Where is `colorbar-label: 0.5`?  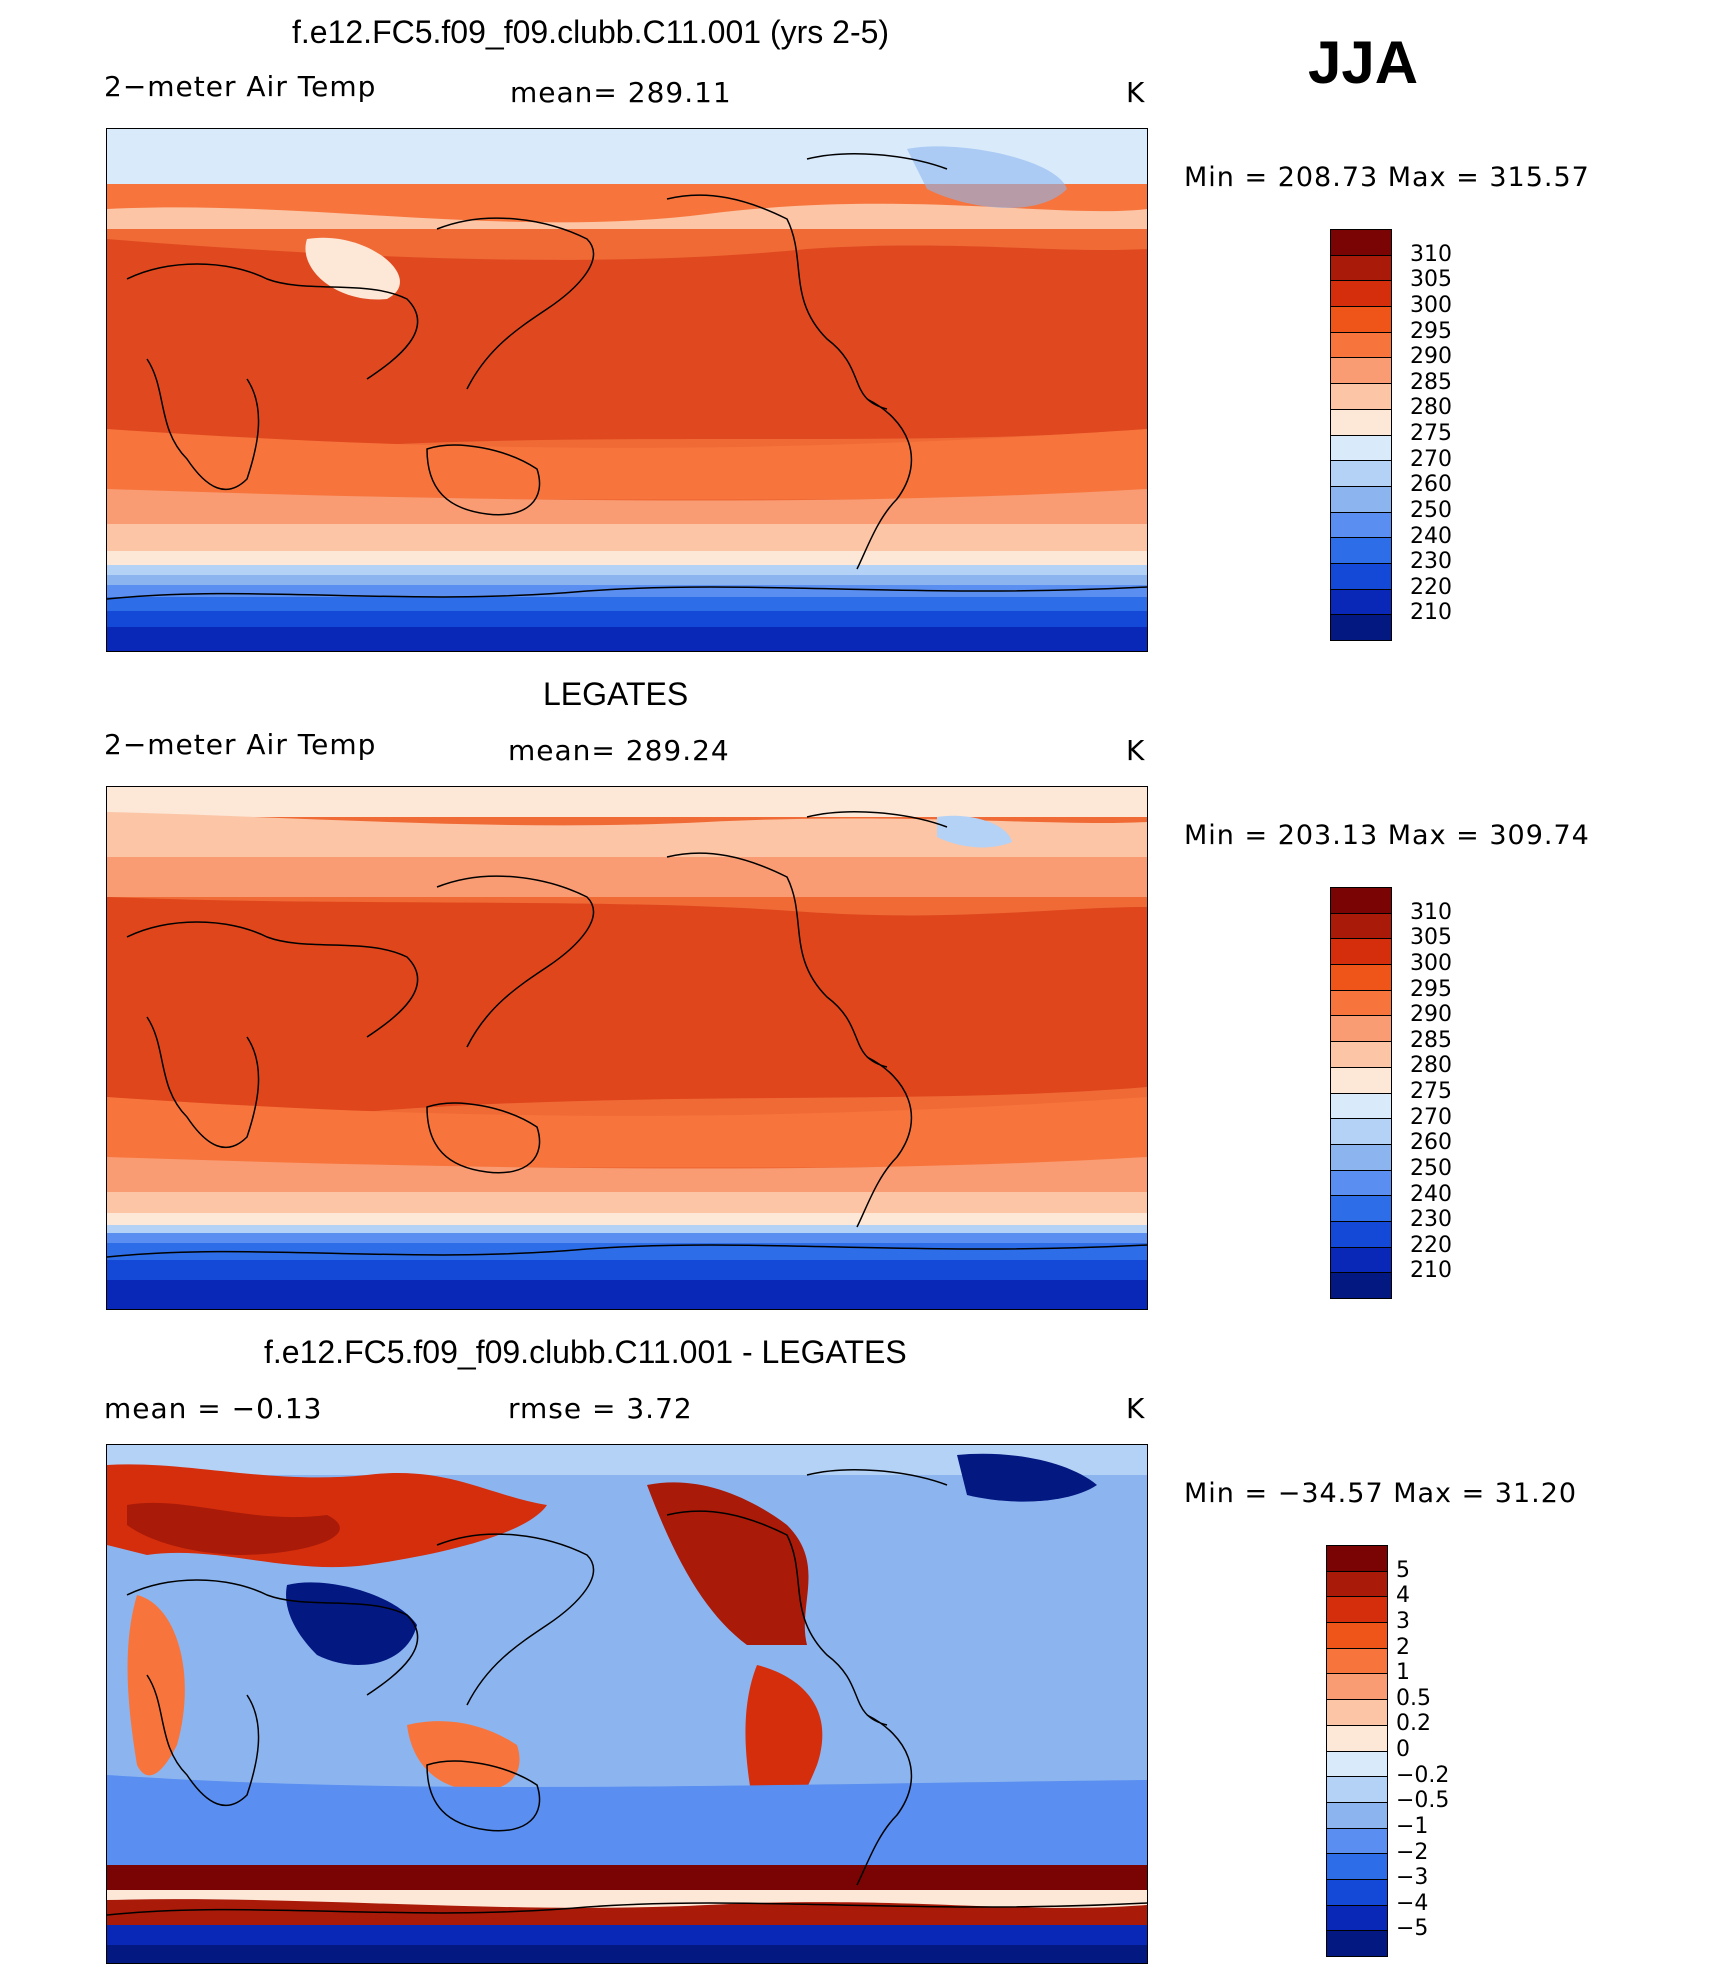
colorbar-label: 0.5 is located at coordinates (1413, 1698).